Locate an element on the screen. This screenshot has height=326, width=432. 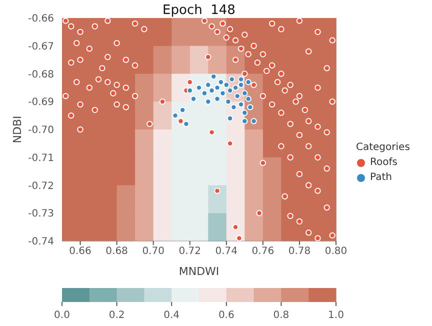
y-tick-label: -0.73 is located at coordinates (41, 214).